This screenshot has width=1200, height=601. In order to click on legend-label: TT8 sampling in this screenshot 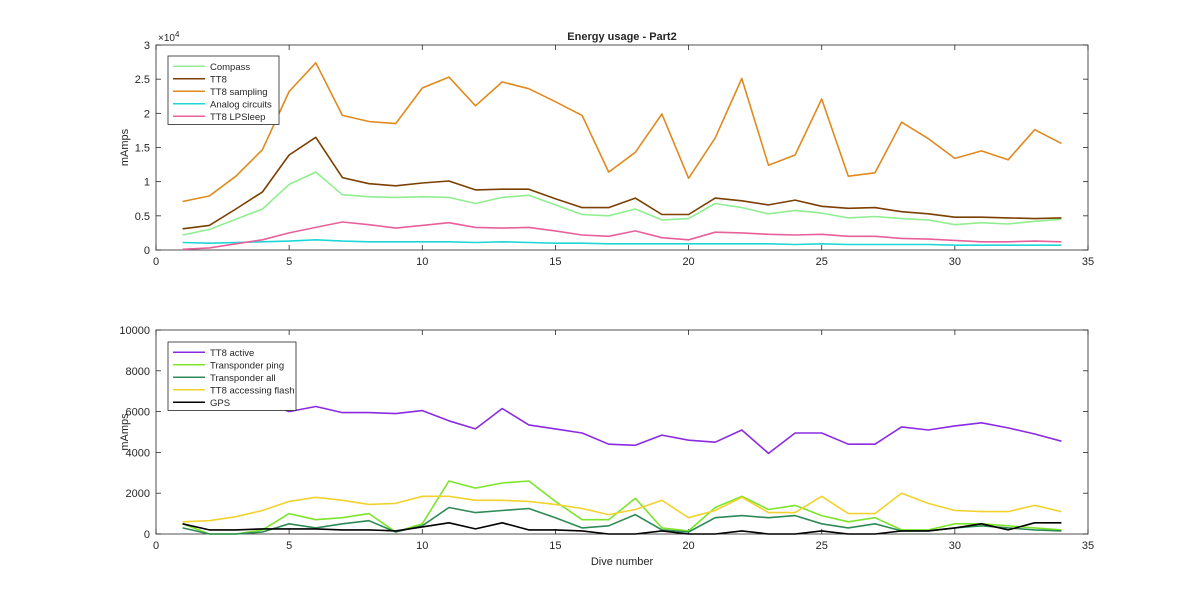, I will do `click(239, 92)`.